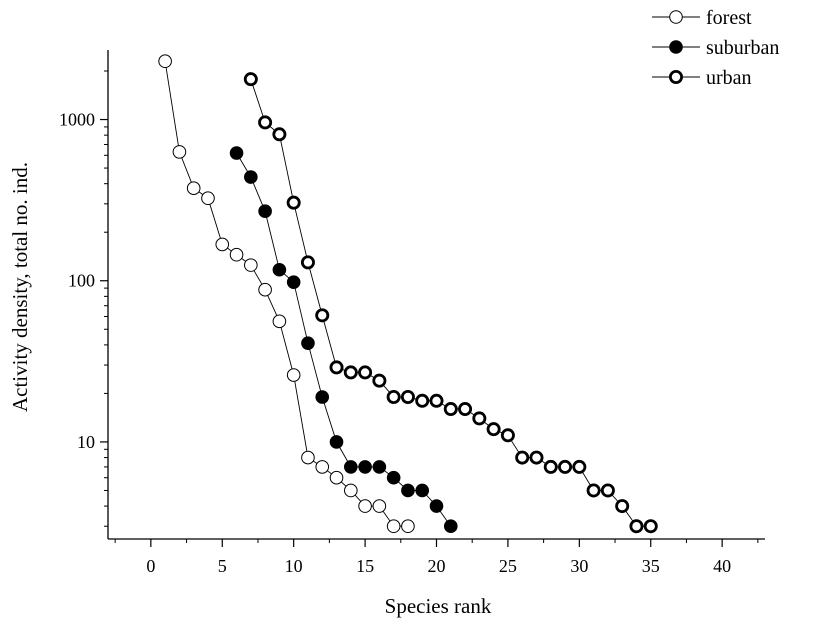  I want to click on y-tick-label: 1000, so click(77, 120).